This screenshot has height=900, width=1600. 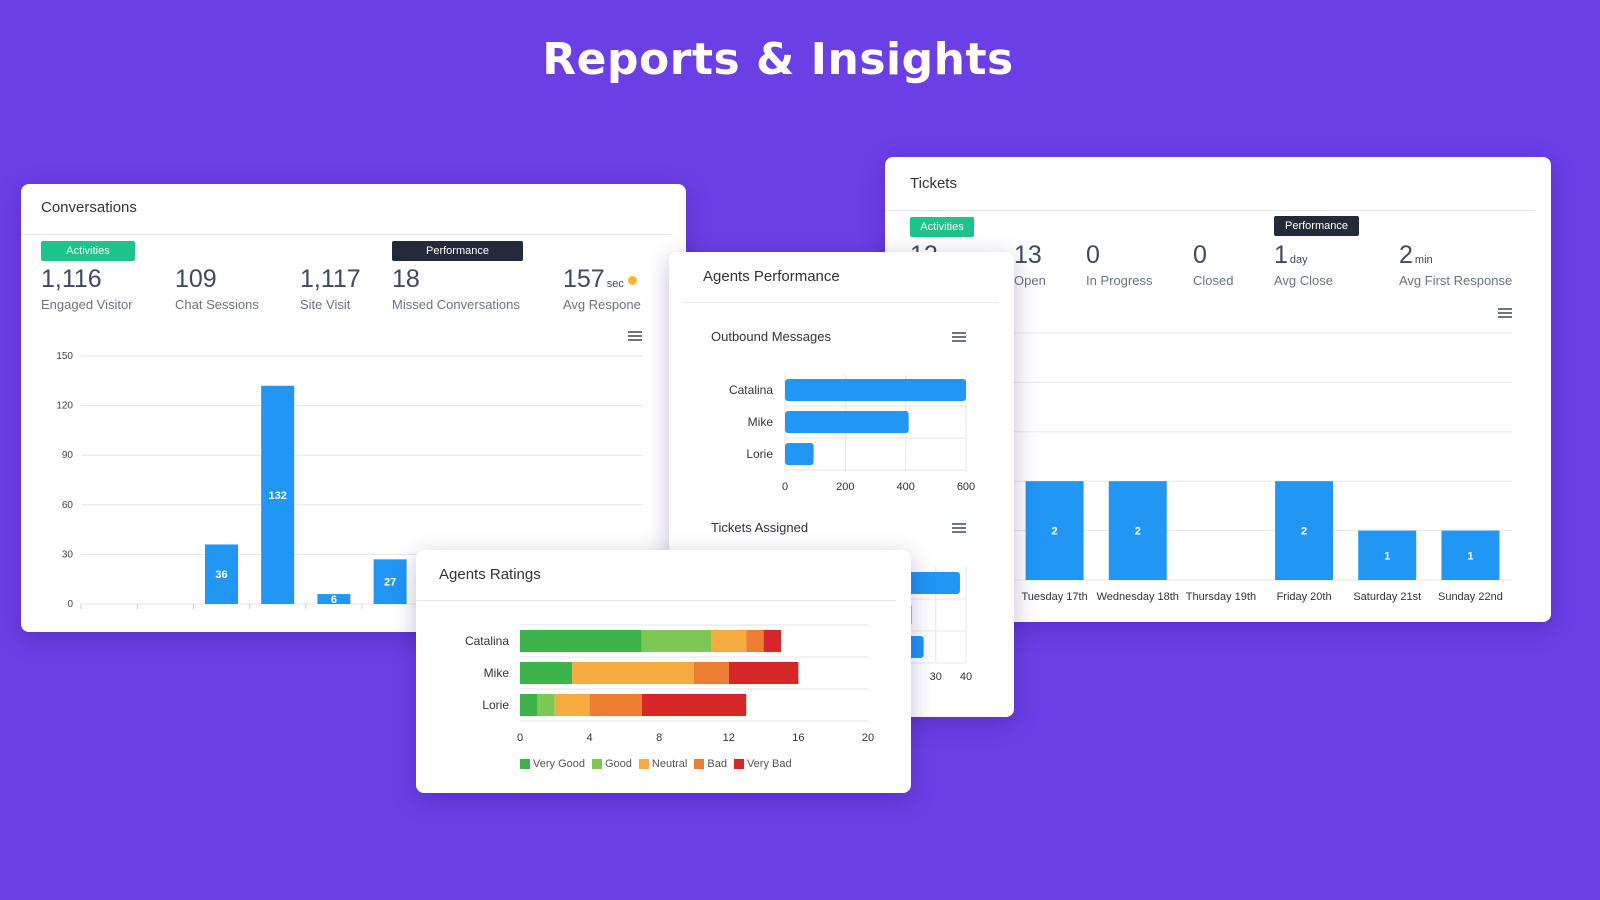 I want to click on stat-label: Site Visit, so click(x=325, y=304).